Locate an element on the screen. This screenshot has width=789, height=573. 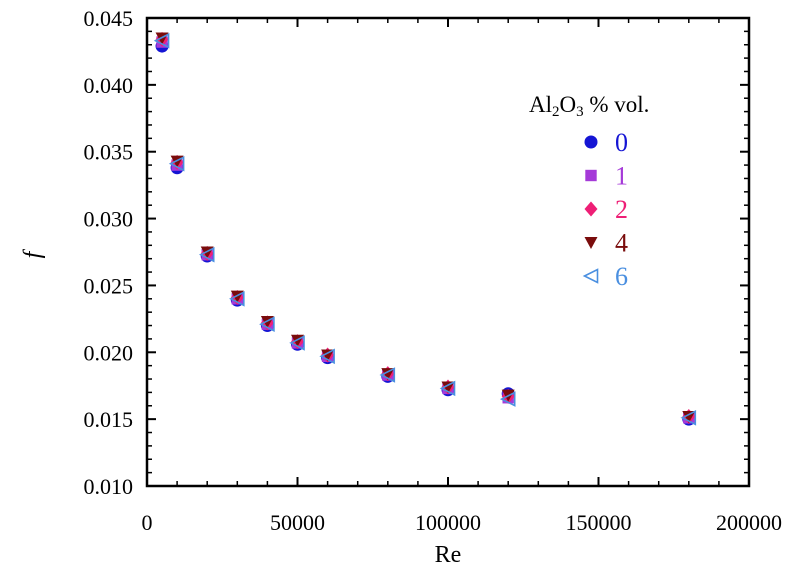
x-tick-label: 150000 is located at coordinates (599, 522).